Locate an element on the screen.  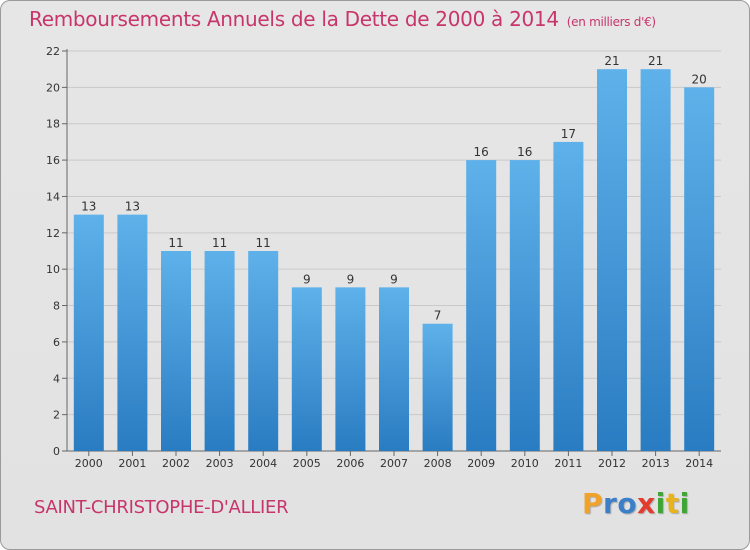
commune-name: SAINT-CHRISTOPHE-D'ALLIER is located at coordinates (161, 507).